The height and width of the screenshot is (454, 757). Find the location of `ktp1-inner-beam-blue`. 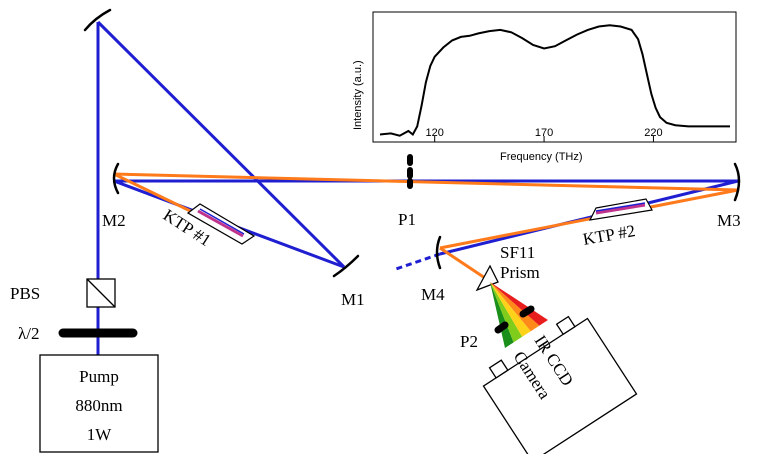

ktp1-inner-beam-blue is located at coordinates (222, 221).